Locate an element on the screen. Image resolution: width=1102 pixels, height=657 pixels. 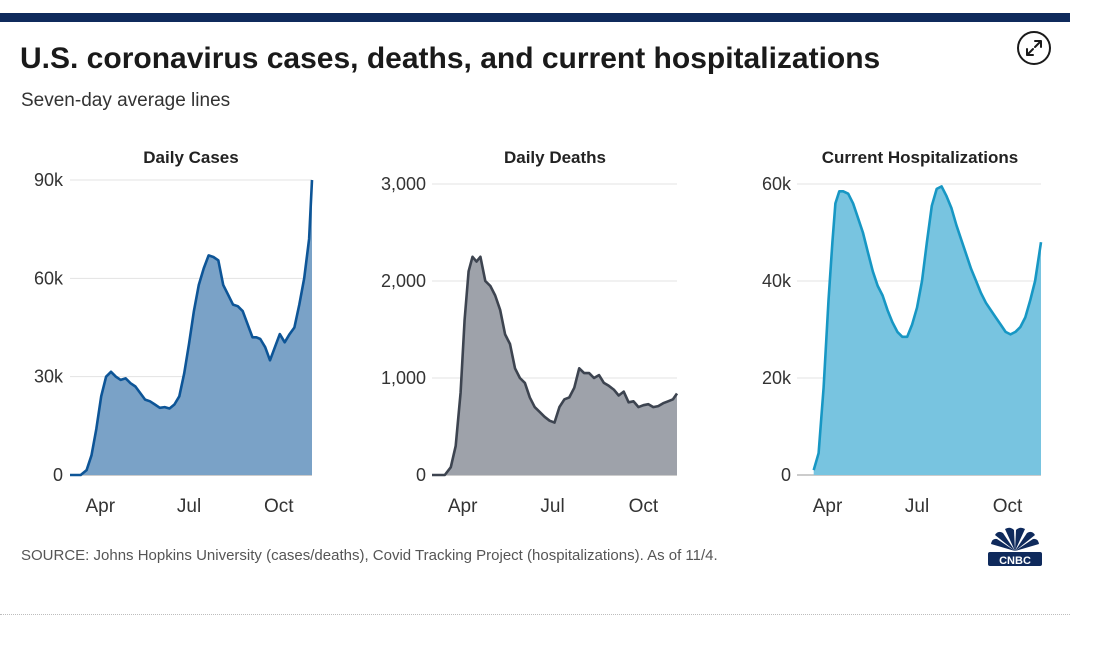
cnbc-peacock-logo: CNBC is located at coordinates (1015, 547).